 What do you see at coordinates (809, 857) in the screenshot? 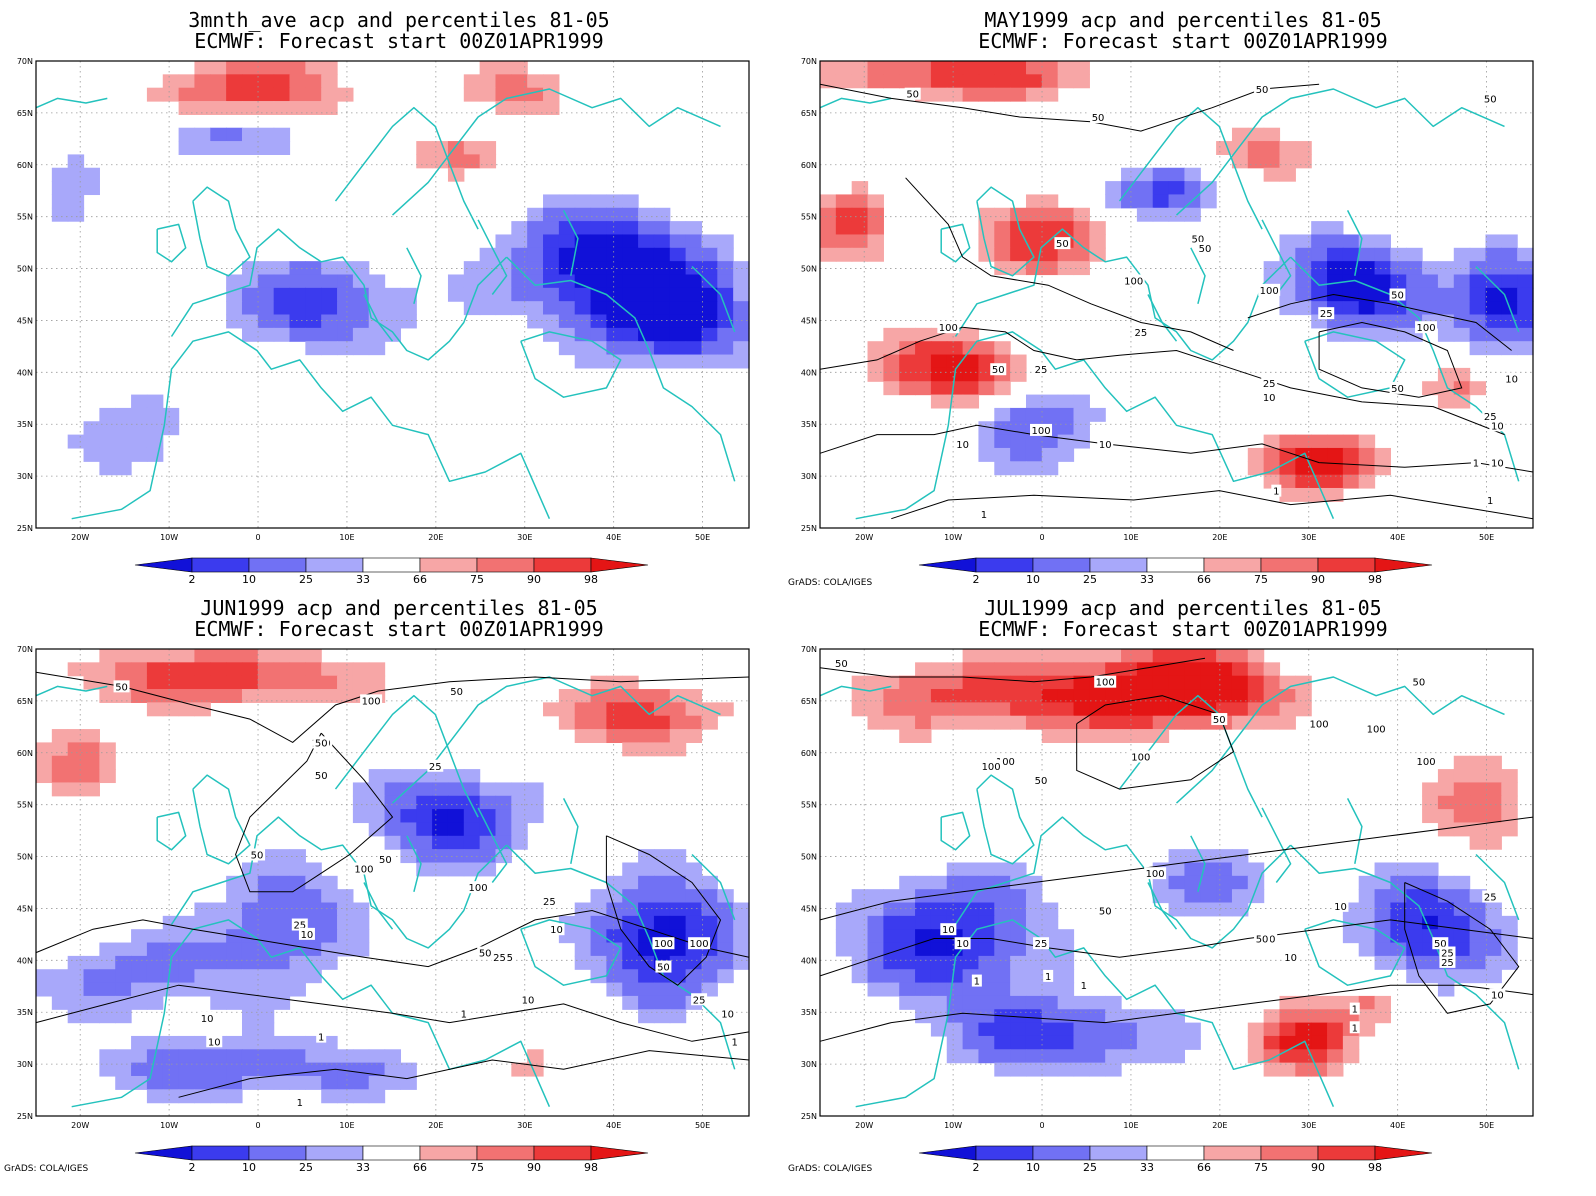
I see `lat-tick-label: 50N` at bounding box center [809, 857].